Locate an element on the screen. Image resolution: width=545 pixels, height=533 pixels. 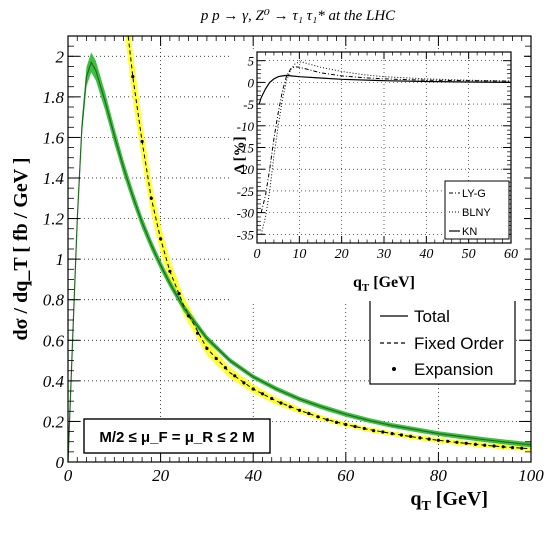
inset-y-tick-label: -15 is located at coordinates (246, 148).